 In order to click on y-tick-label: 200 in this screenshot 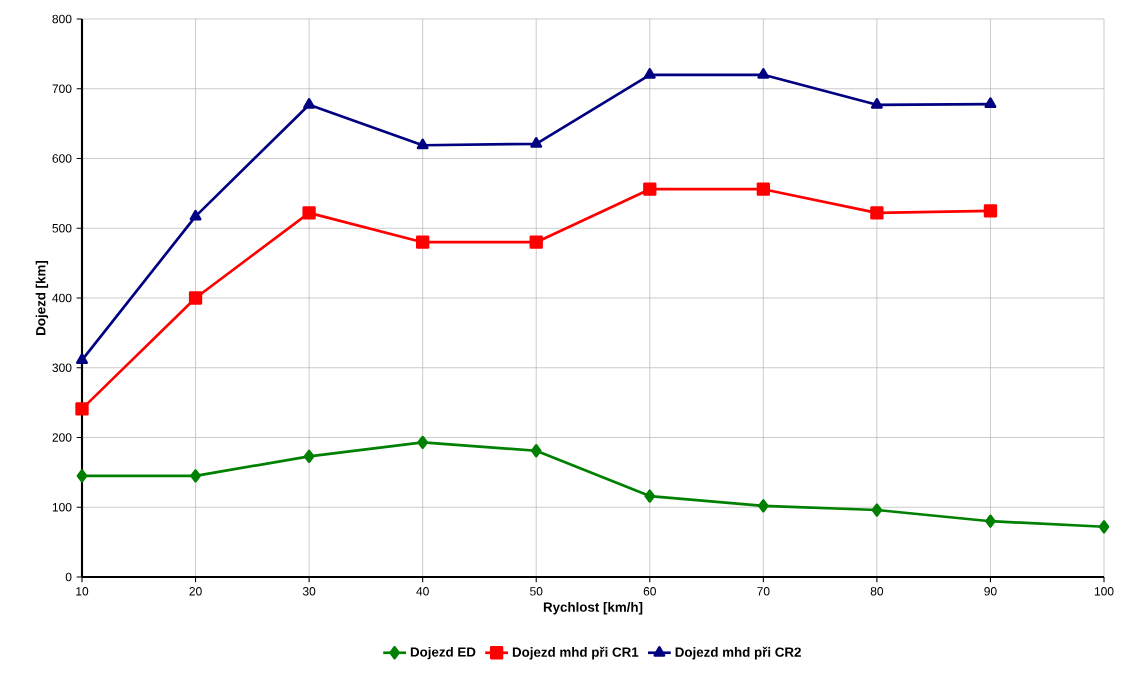, I will do `click(62, 437)`.